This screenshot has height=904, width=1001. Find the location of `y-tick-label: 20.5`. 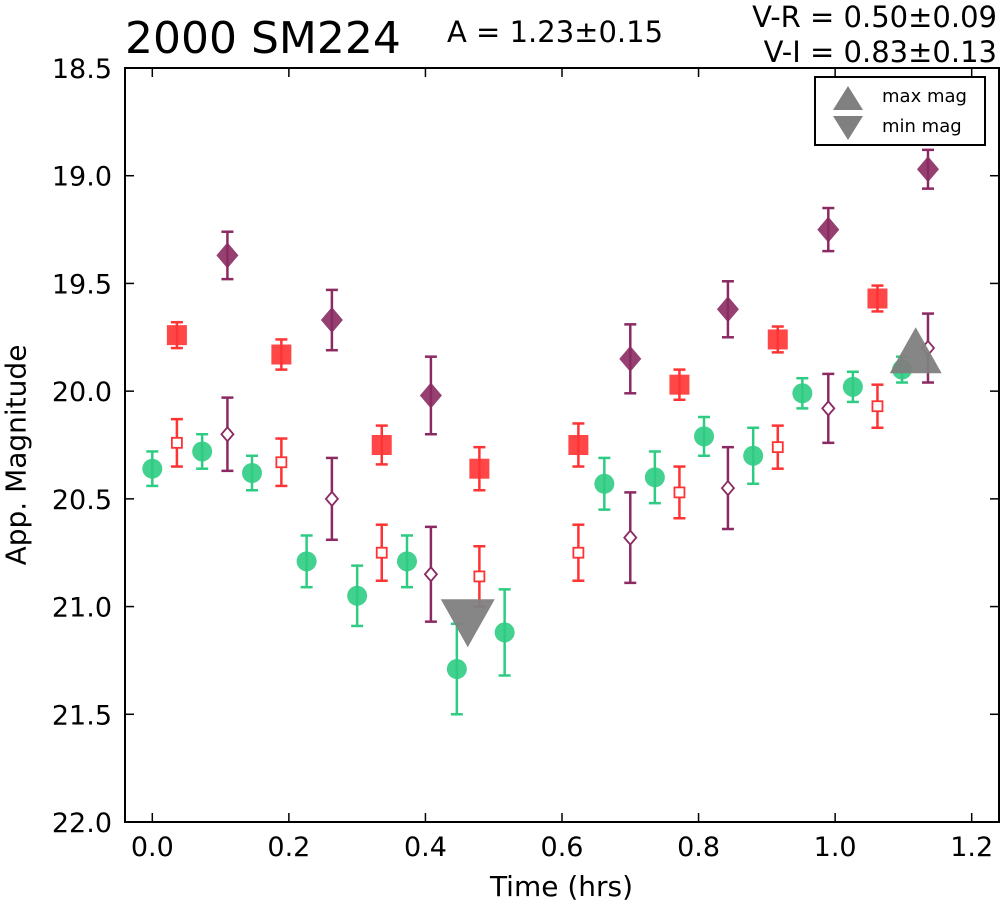

y-tick-label: 20.5 is located at coordinates (82, 500).